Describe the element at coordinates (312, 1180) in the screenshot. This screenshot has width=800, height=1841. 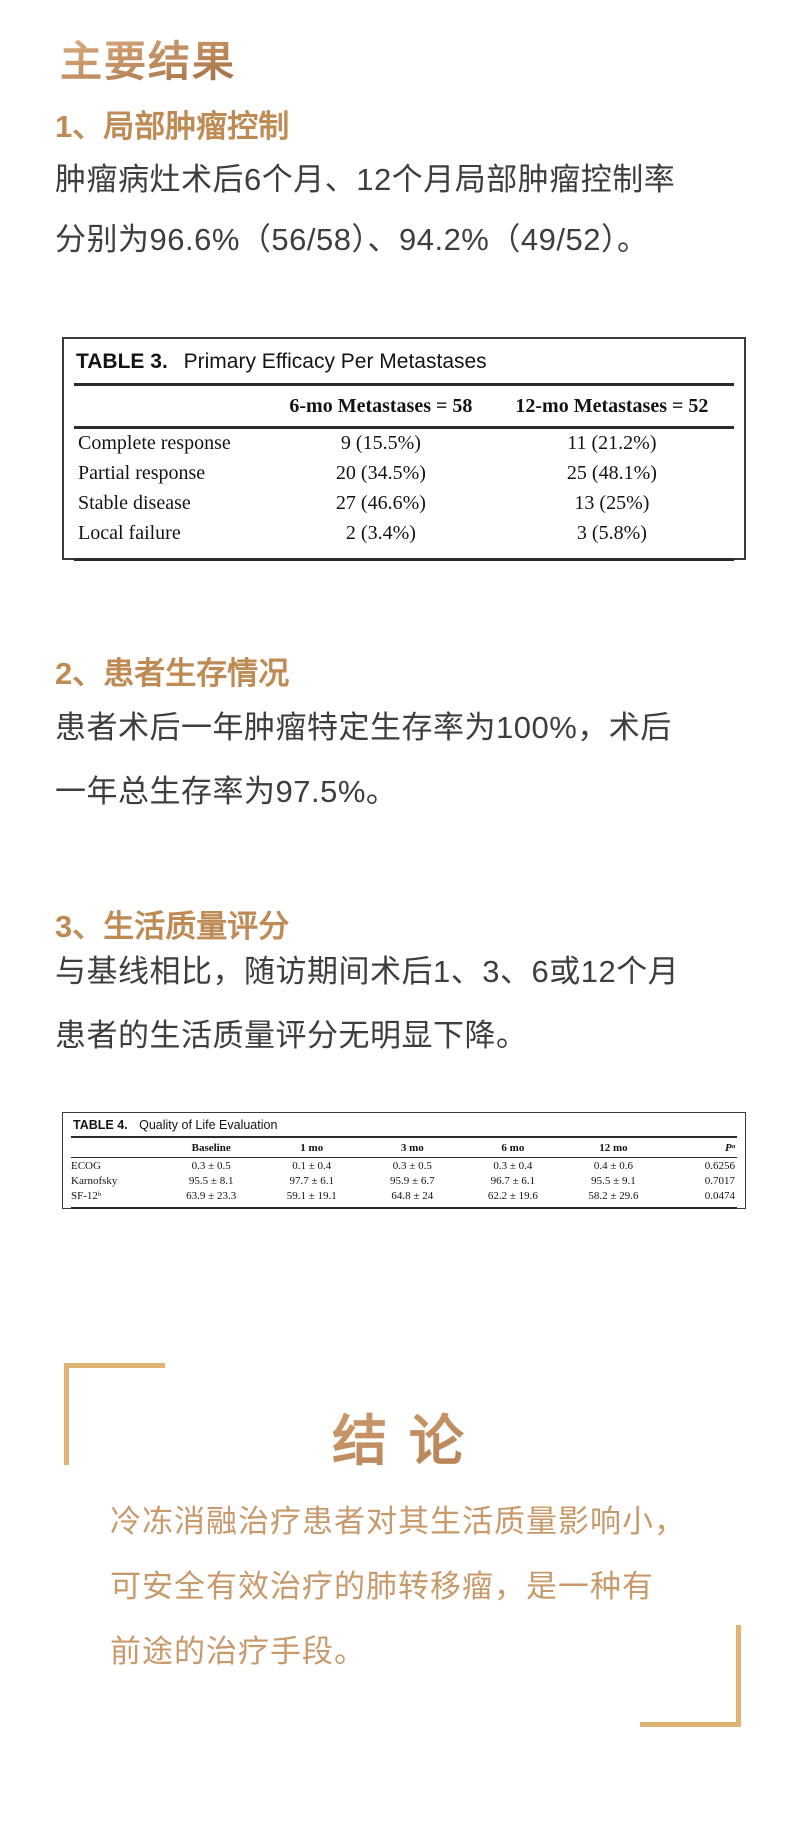
I see `cell-1mo: 97.7 ± 6.1` at that location.